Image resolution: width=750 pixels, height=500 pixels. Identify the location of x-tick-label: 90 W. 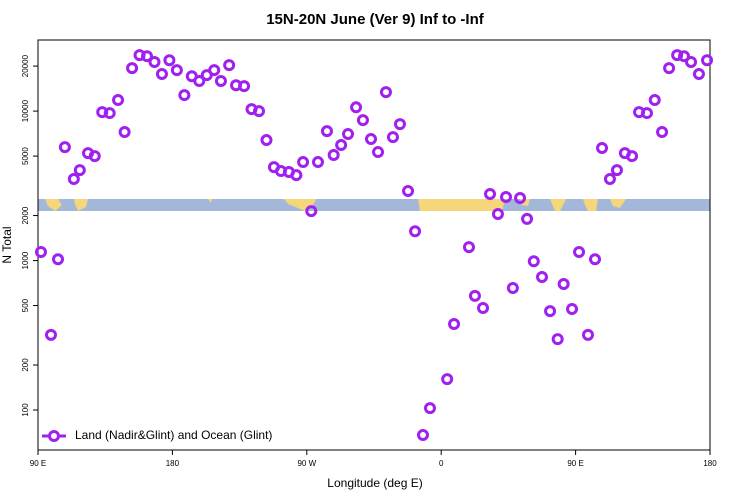
(306, 463).